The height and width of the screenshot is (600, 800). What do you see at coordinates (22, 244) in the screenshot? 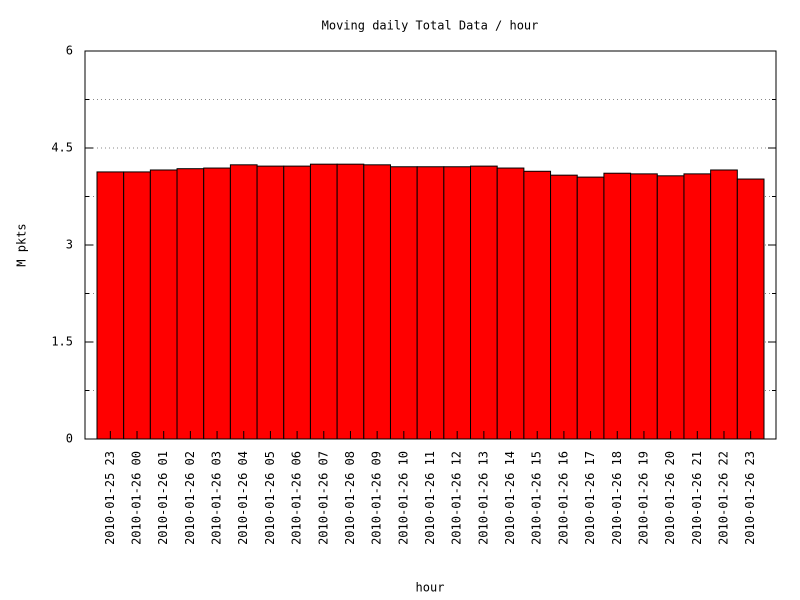
I see `y-axis-label: M pkts` at bounding box center [22, 244].